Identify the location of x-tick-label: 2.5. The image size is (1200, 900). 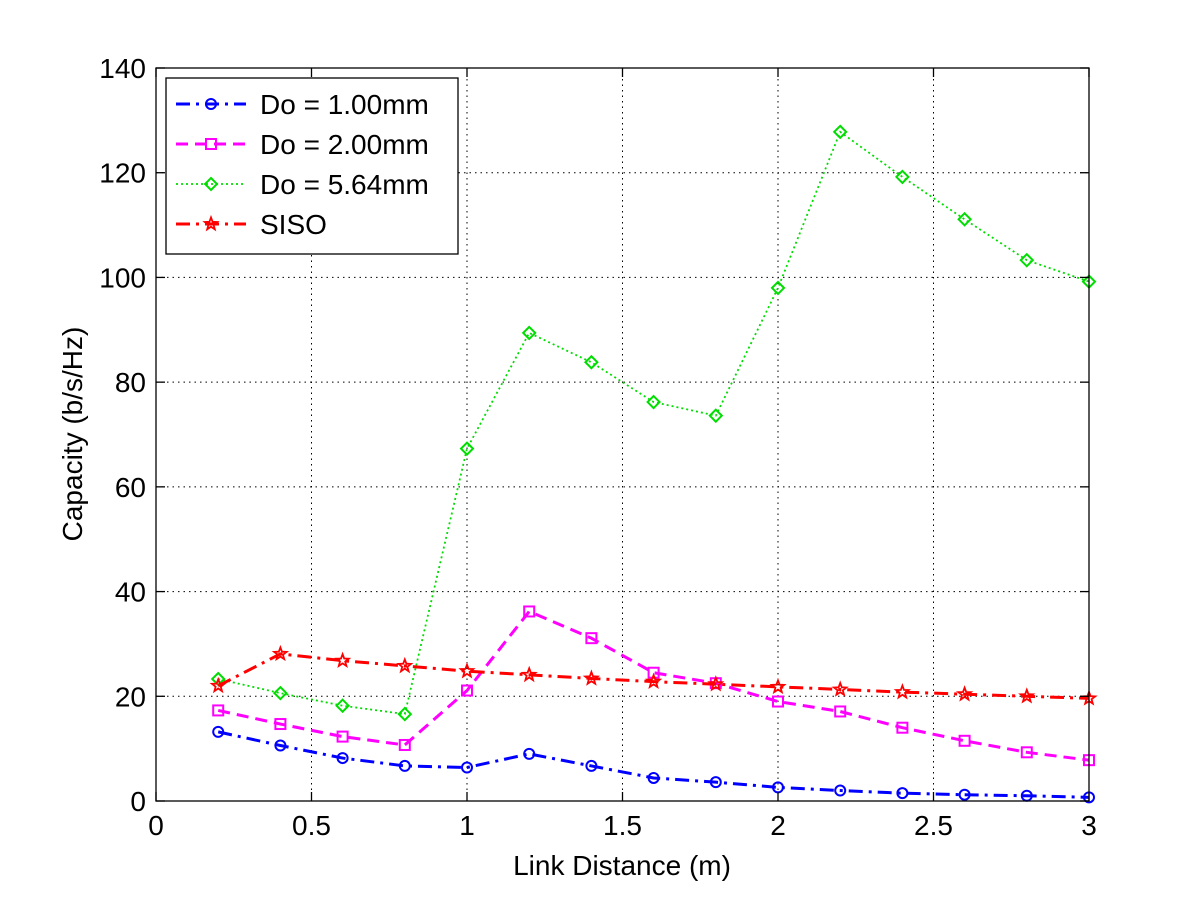
(933, 825).